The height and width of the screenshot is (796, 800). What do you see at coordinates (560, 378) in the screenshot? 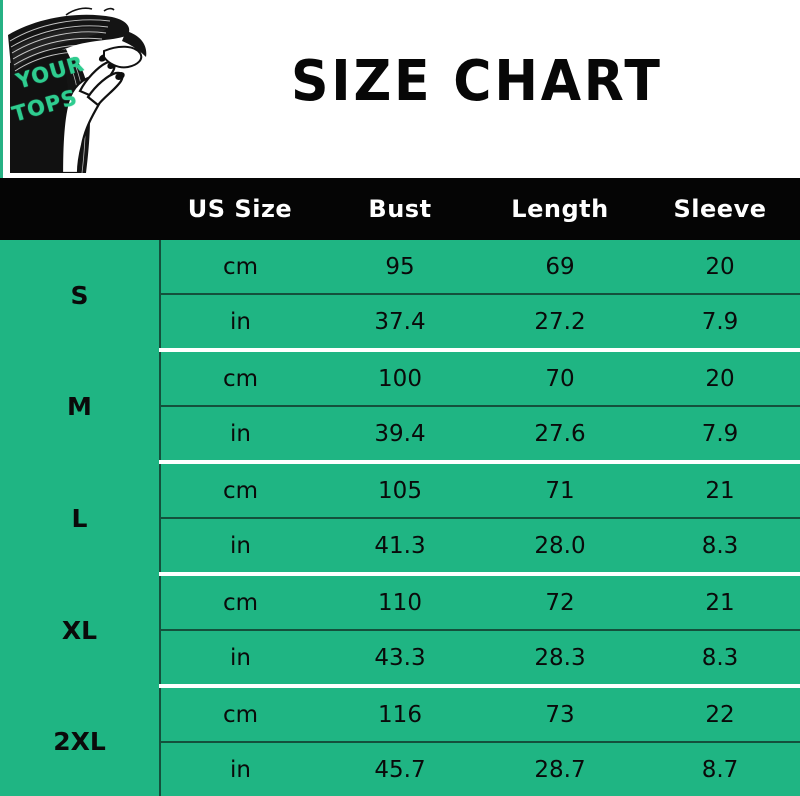
I see `length-cm: 70` at bounding box center [560, 378].